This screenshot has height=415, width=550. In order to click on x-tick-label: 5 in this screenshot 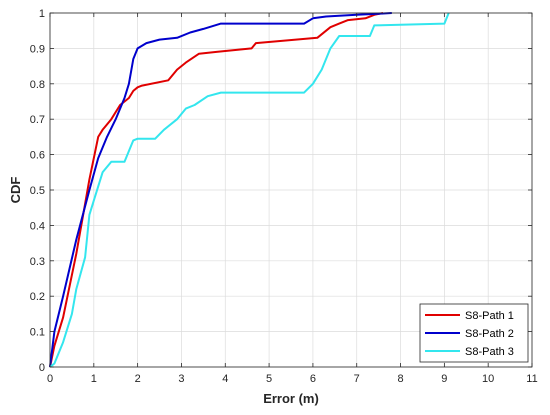, I will do `click(269, 379)`.